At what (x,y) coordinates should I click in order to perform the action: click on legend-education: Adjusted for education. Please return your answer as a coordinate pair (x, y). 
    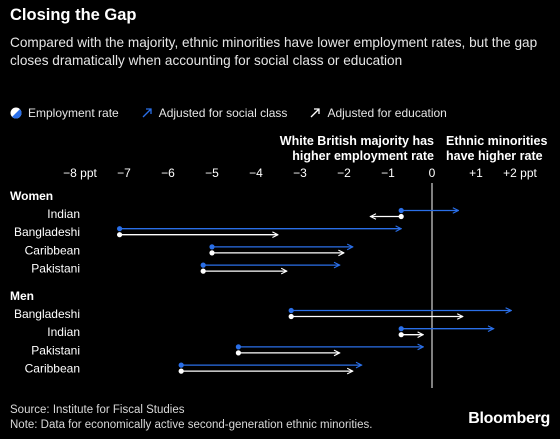
    Looking at the image, I should click on (378, 113).